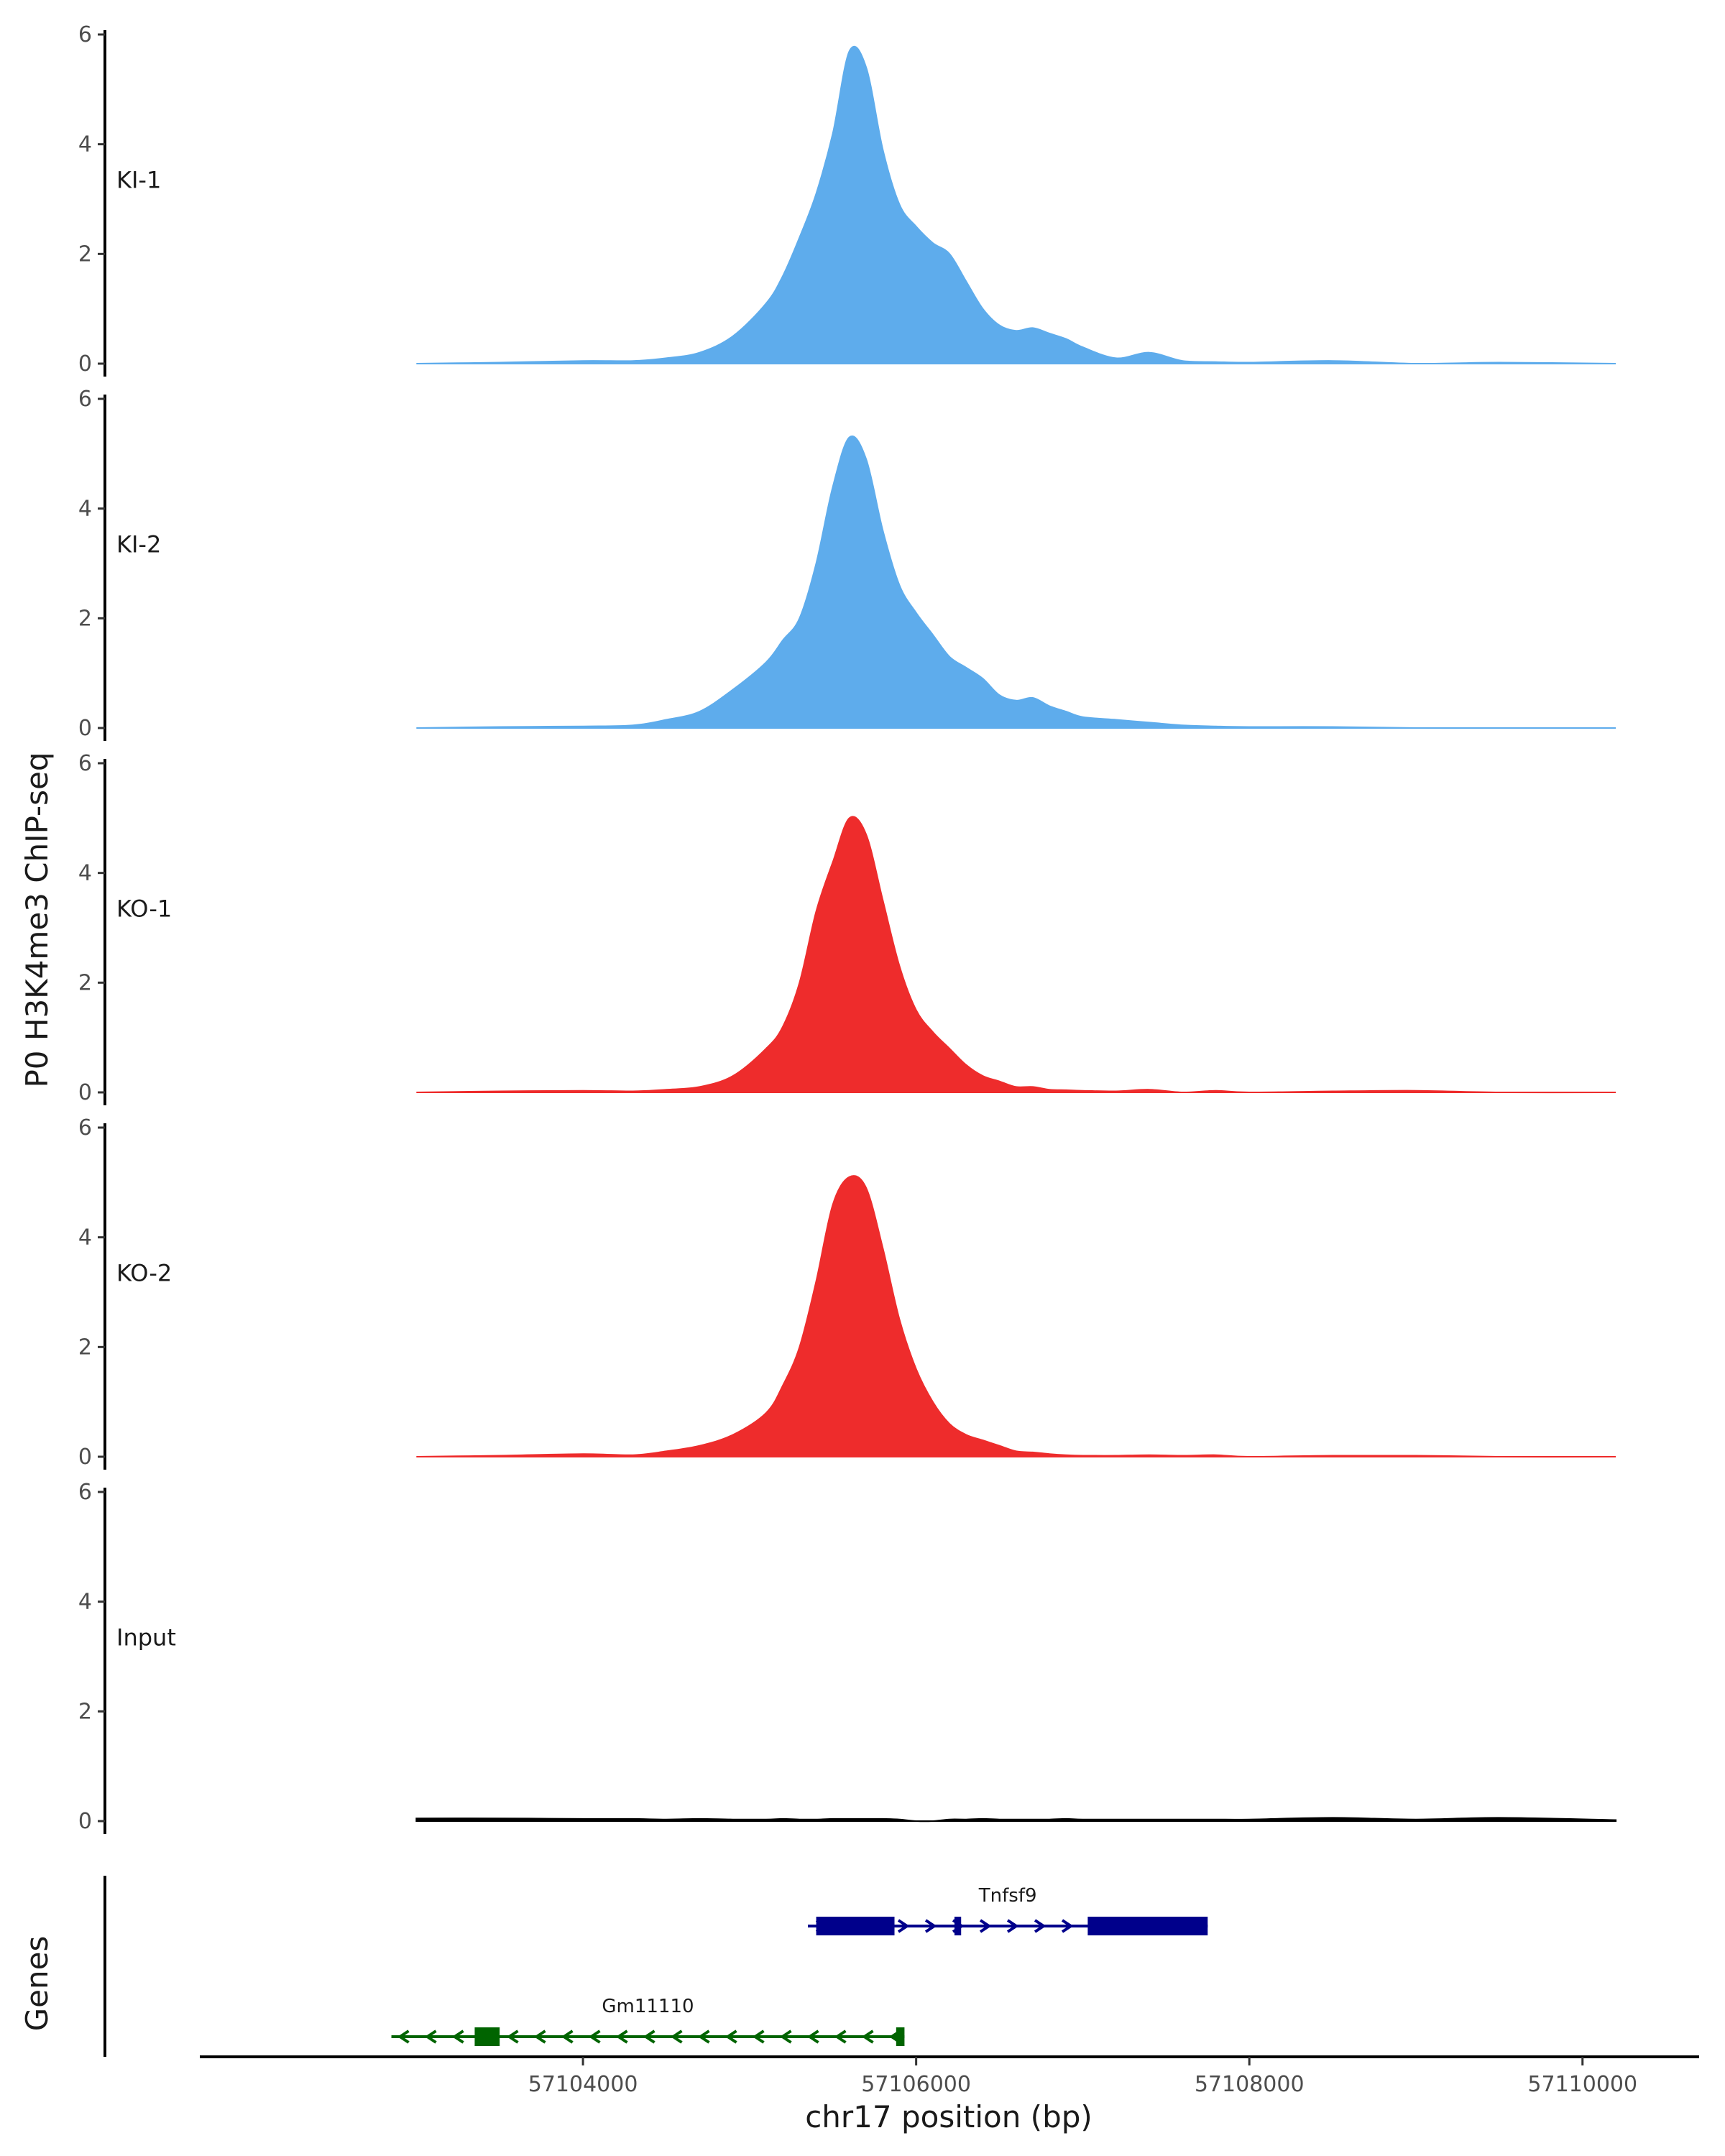 This screenshot has width=1725, height=2156. I want to click on track-label: KI-2, so click(138, 545).